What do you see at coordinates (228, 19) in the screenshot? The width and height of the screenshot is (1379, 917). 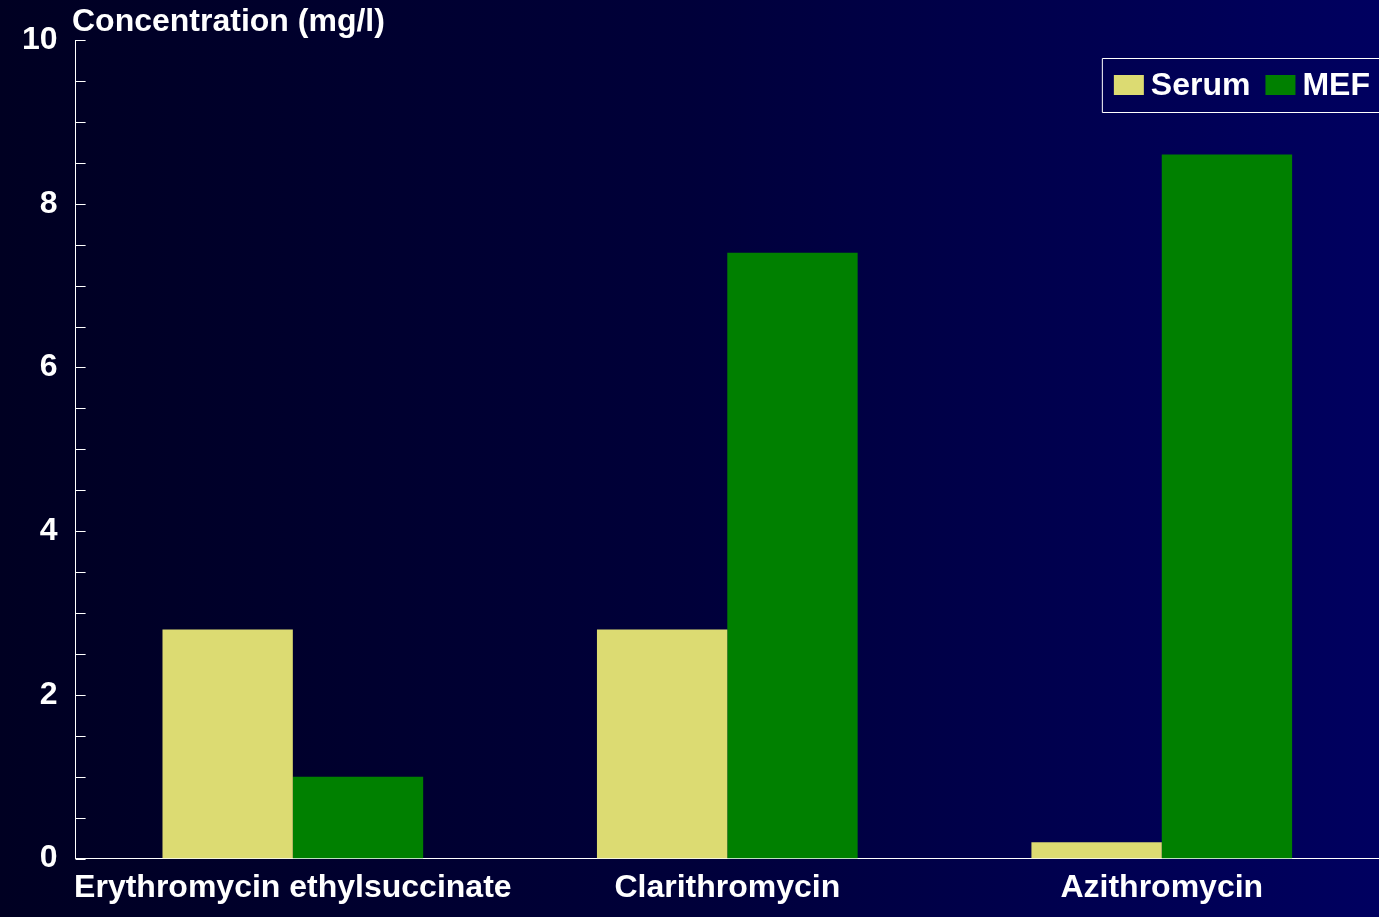 I see `y-axis-title: Concentration (mg/l)` at bounding box center [228, 19].